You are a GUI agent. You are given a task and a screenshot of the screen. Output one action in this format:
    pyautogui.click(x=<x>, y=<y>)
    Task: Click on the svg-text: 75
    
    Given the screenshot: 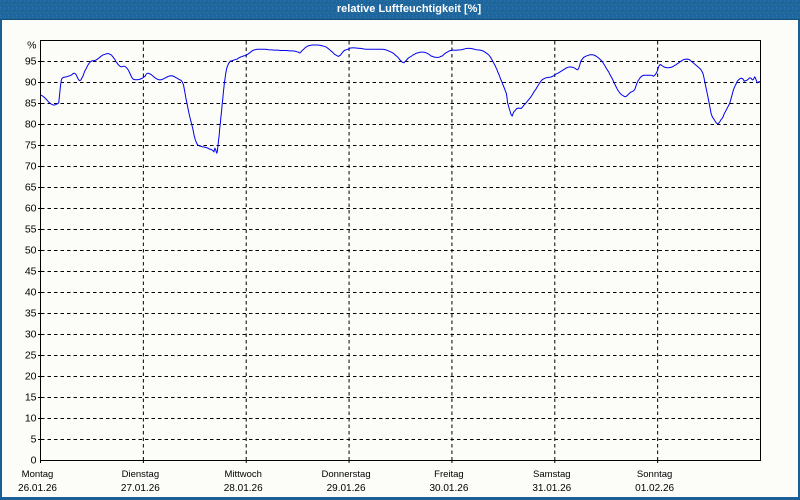 What is the action you would take?
    pyautogui.click(x=31, y=146)
    